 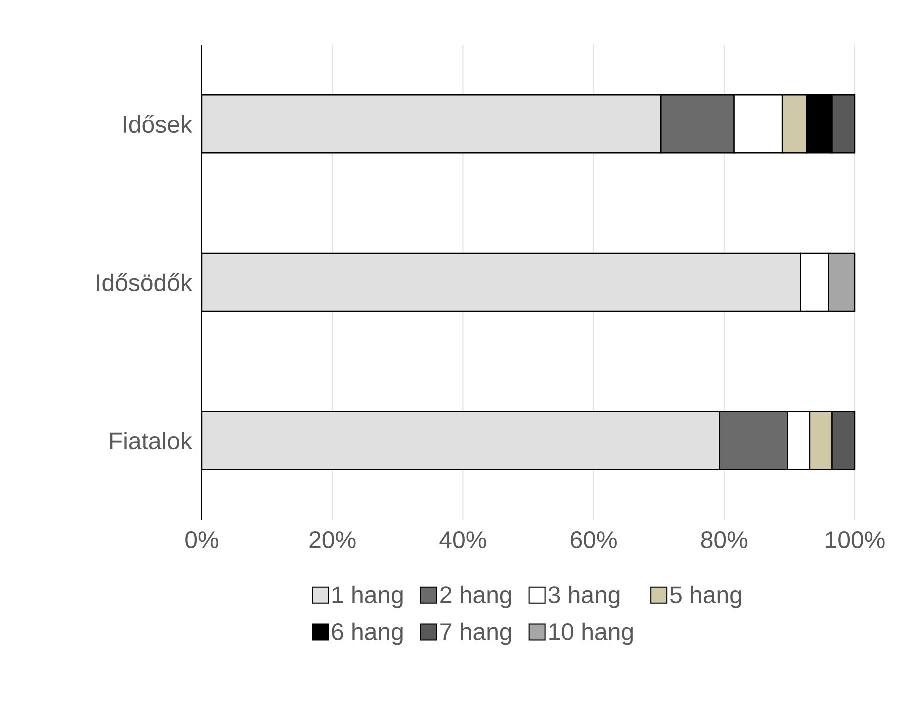 What do you see at coordinates (463, 540) in the screenshot?
I see `x-tick-label: 40%` at bounding box center [463, 540].